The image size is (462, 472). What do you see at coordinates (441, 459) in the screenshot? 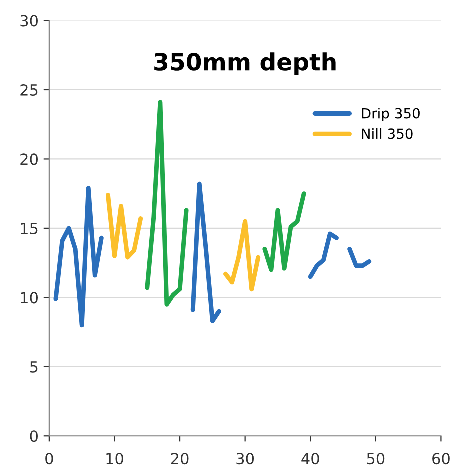
I see `x-tick-label: 60` at bounding box center [441, 459].